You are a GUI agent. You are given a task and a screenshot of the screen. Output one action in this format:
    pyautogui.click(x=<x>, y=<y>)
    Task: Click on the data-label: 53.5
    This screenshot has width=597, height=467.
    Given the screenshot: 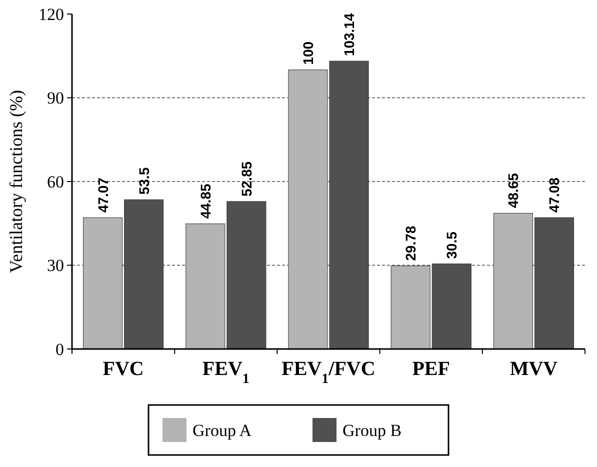 What is the action you would take?
    pyautogui.click(x=144, y=181)
    